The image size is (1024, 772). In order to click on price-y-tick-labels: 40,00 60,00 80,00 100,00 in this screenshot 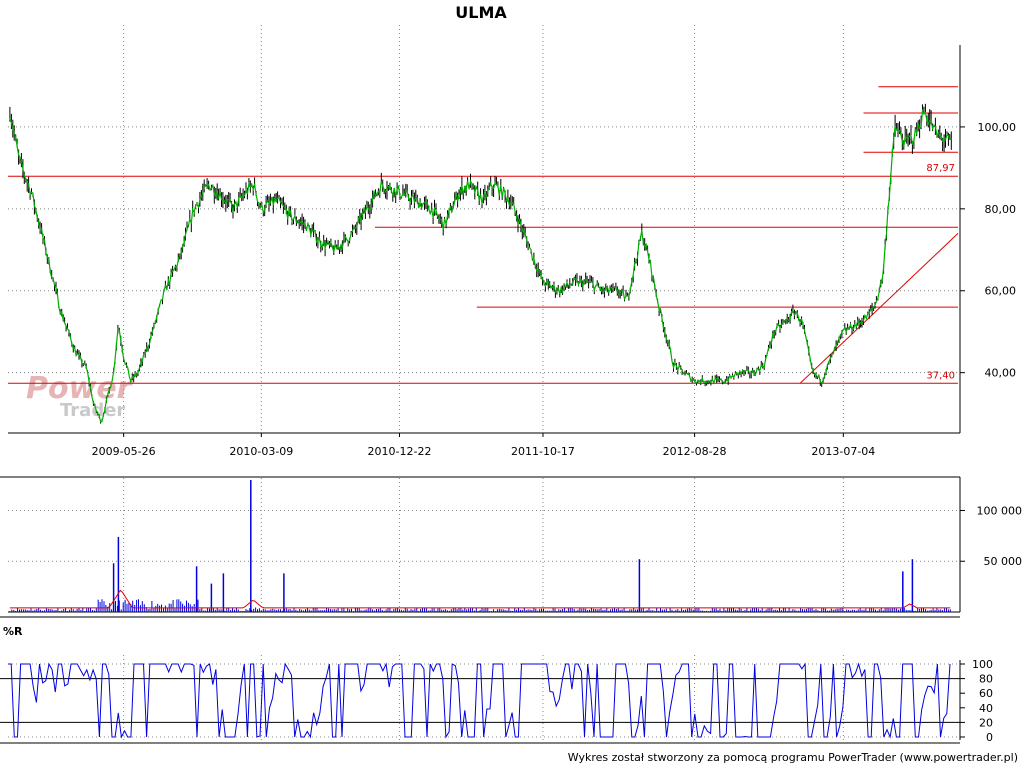, I will do `click(997, 250)`.